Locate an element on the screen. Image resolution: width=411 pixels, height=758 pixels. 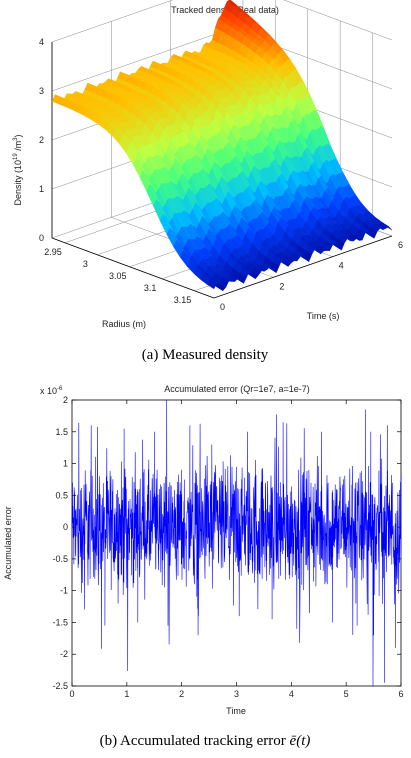
x-tick-label: 0 is located at coordinates (71, 694).